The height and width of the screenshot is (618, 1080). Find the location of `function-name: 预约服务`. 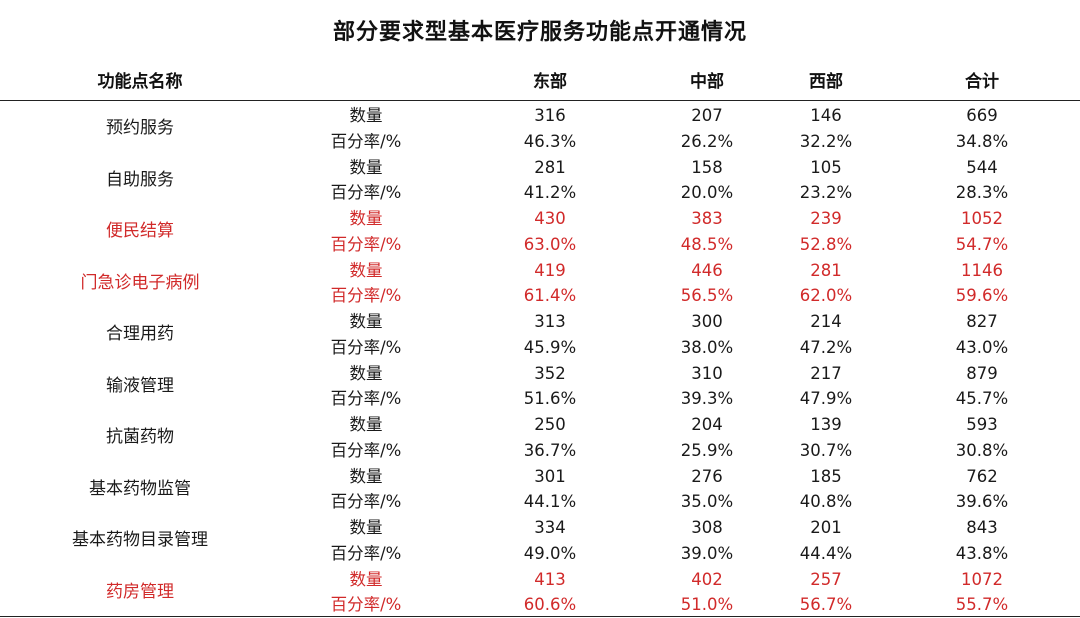

function-name: 预约服务 is located at coordinates (140, 128).